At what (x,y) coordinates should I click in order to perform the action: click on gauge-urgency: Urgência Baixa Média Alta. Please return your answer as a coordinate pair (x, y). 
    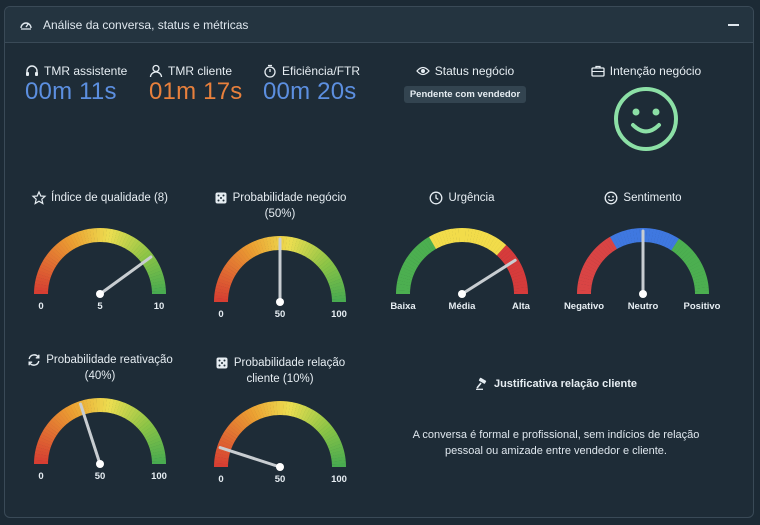
    Looking at the image, I should click on (462, 255).